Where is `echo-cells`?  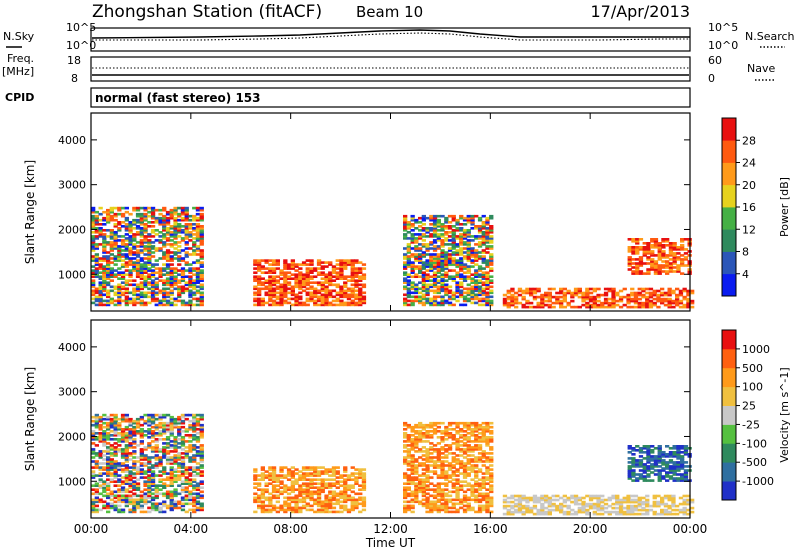 echo-cells is located at coordinates (393, 257).